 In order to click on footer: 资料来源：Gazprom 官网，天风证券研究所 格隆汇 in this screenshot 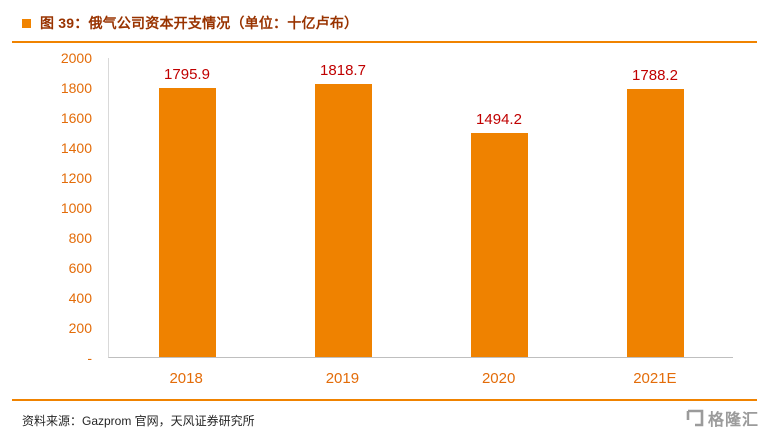, I will do `click(390, 418)`.